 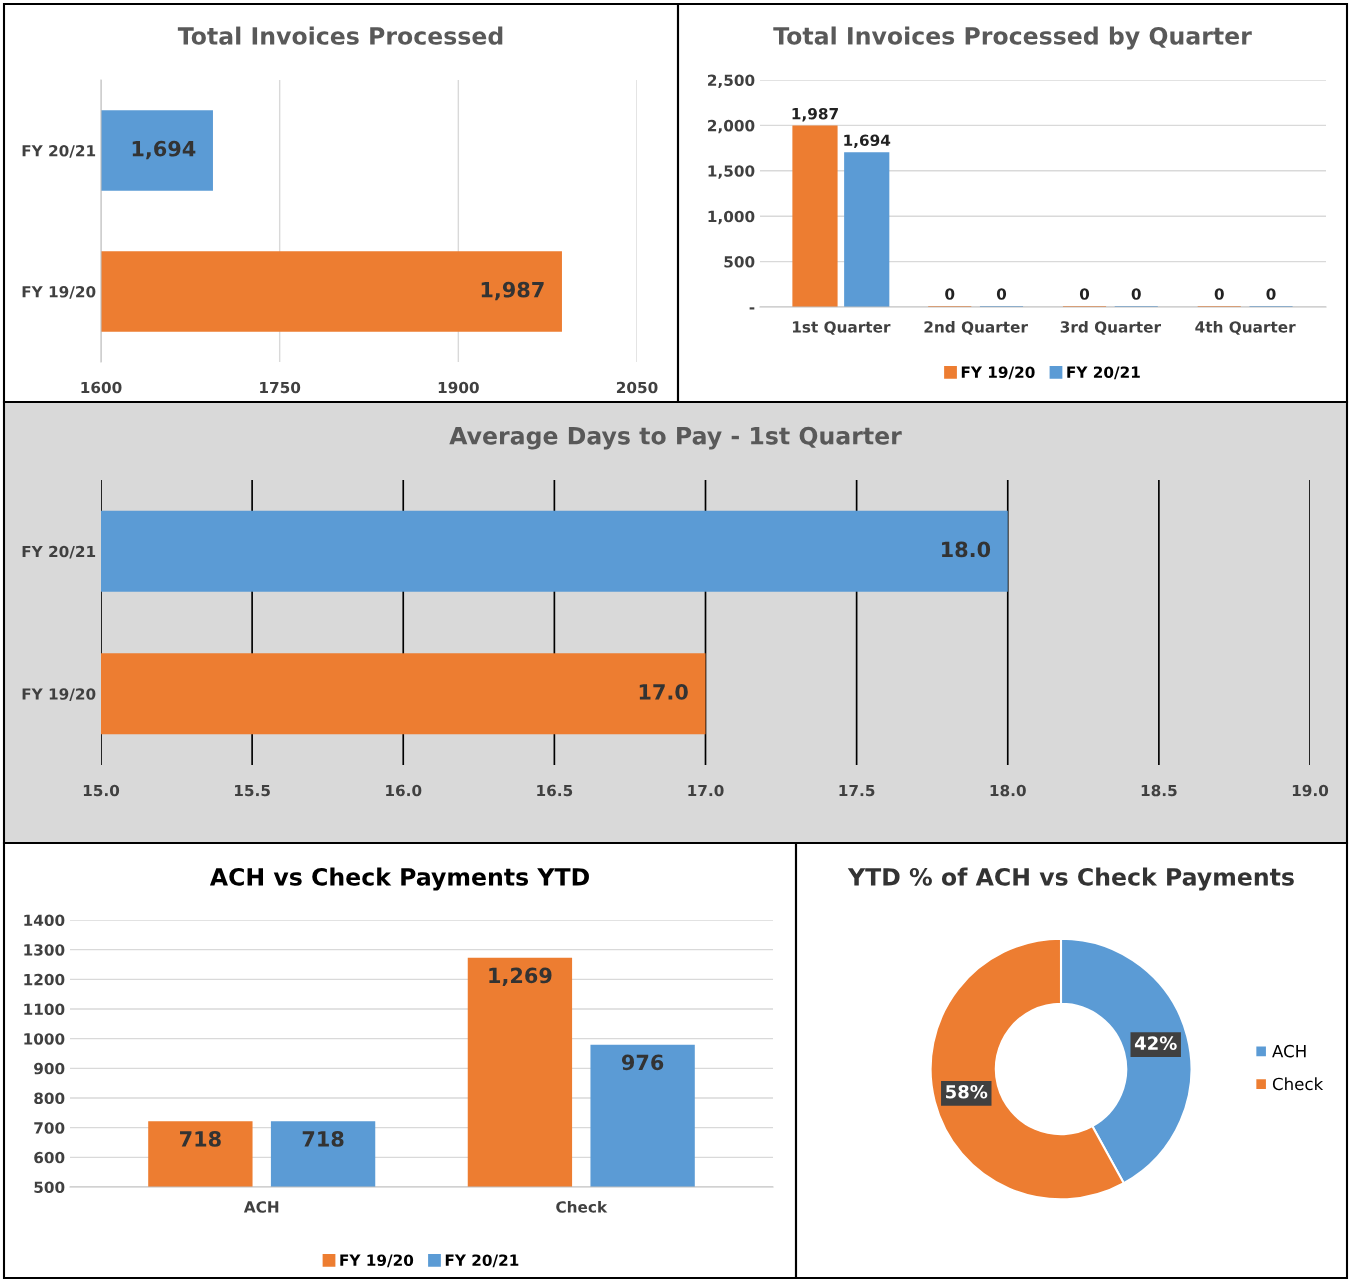 What do you see at coordinates (637, 387) in the screenshot?
I see `x-tick-label: 2050` at bounding box center [637, 387].